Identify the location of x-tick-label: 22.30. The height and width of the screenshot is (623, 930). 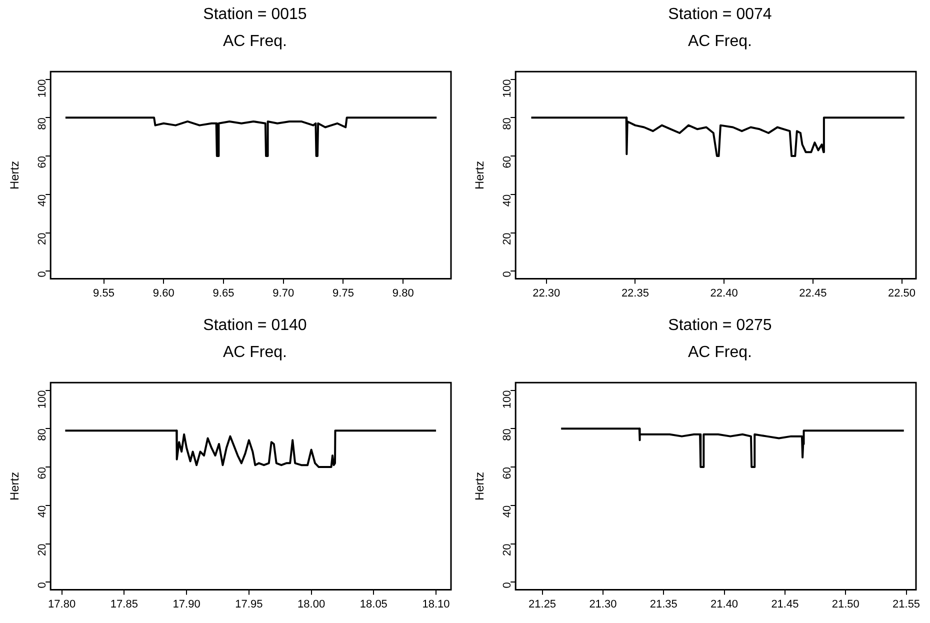
(546, 293).